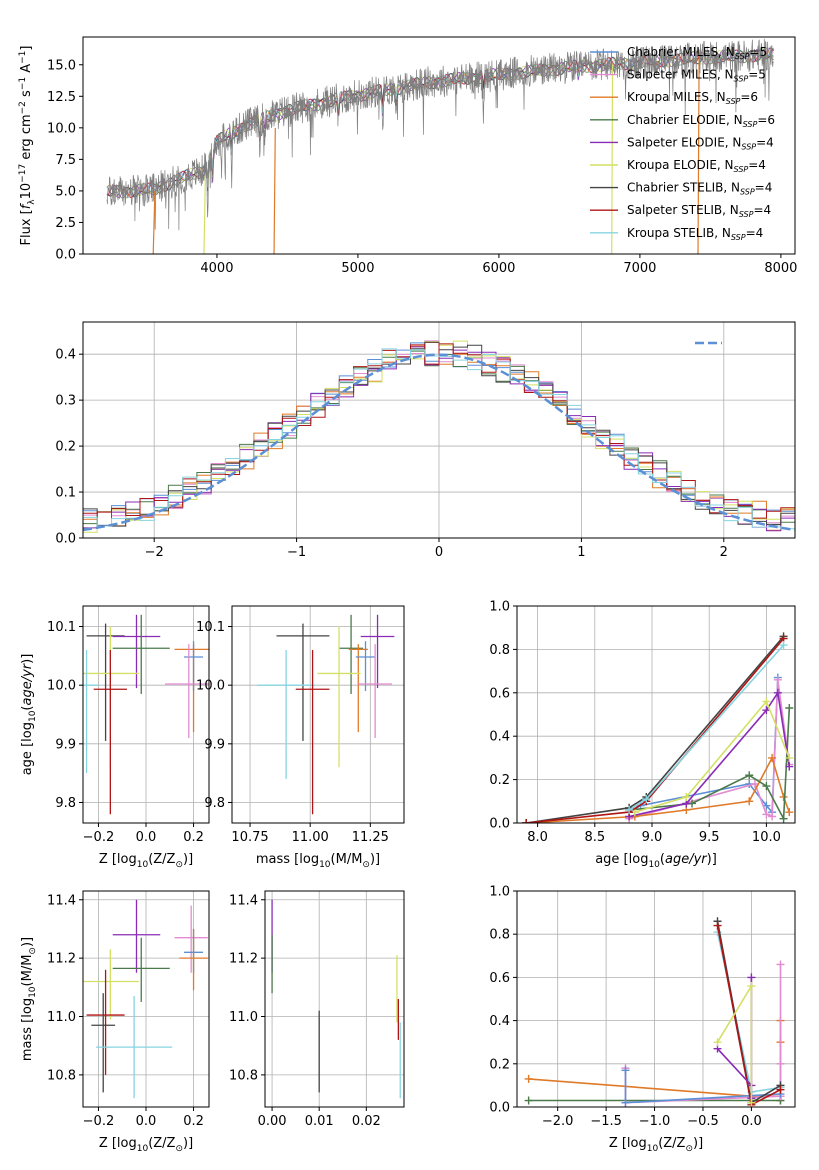  Describe the element at coordinates (23, 57) in the screenshot. I see `y-axis-label-superscript: −1` at that location.